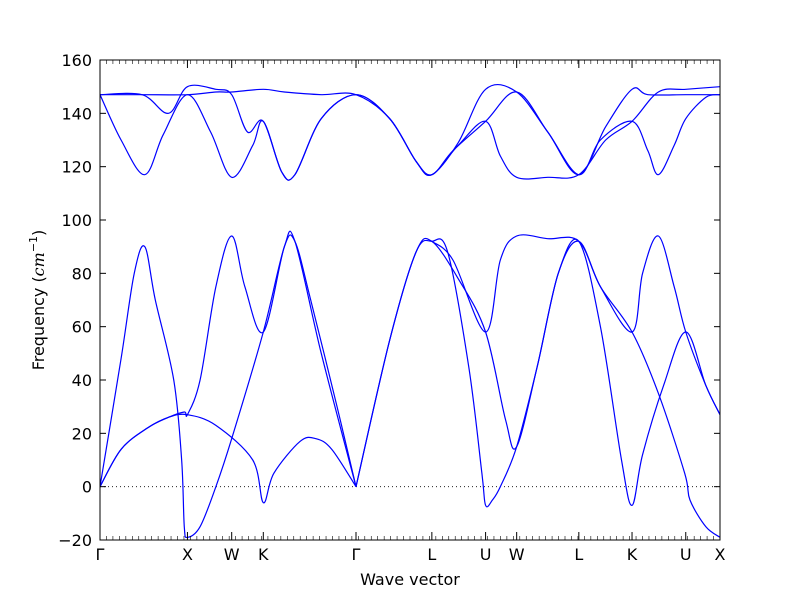  Describe the element at coordinates (82, 380) in the screenshot. I see `y-tick-label: 40` at that location.